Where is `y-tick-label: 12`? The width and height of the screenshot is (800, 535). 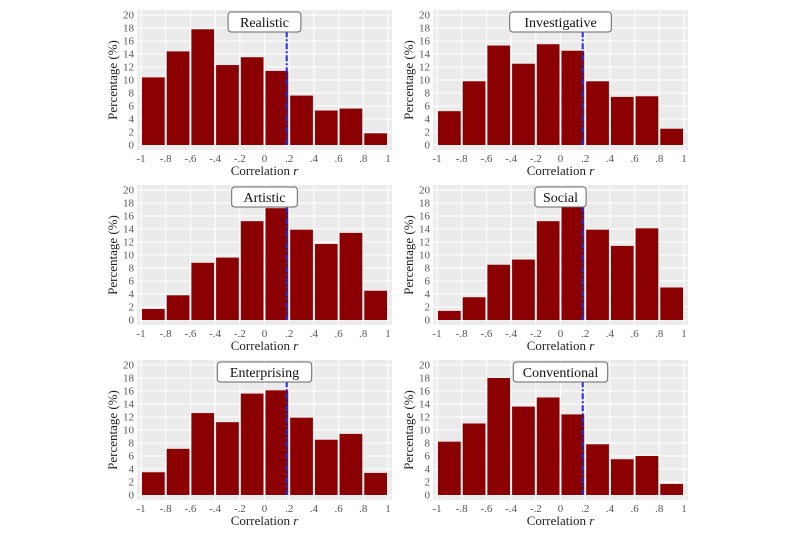
y-tick-label: 12 is located at coordinates (424, 243).